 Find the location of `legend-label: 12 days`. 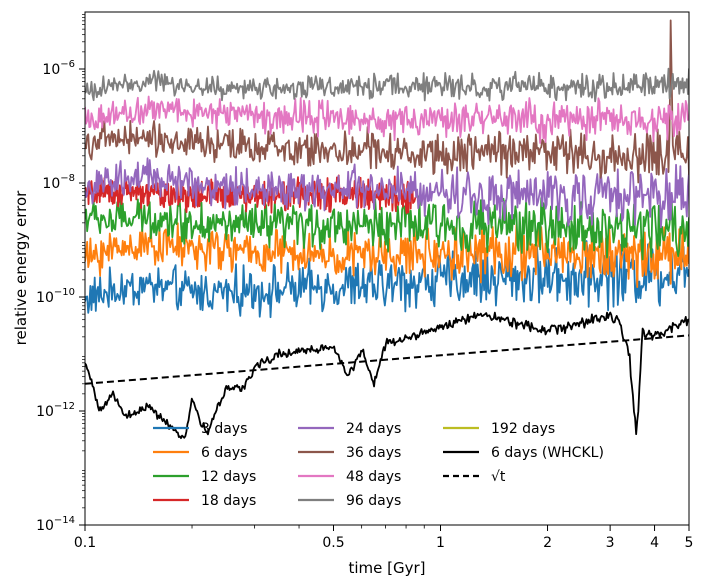

legend-label: 12 days is located at coordinates (228, 477).